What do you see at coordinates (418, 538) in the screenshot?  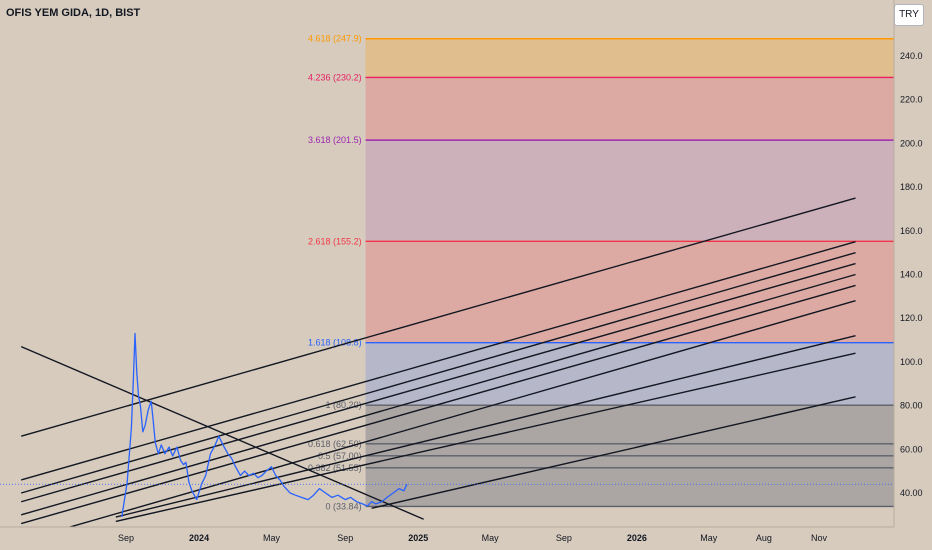 I see `x-tick-label: 2025` at bounding box center [418, 538].